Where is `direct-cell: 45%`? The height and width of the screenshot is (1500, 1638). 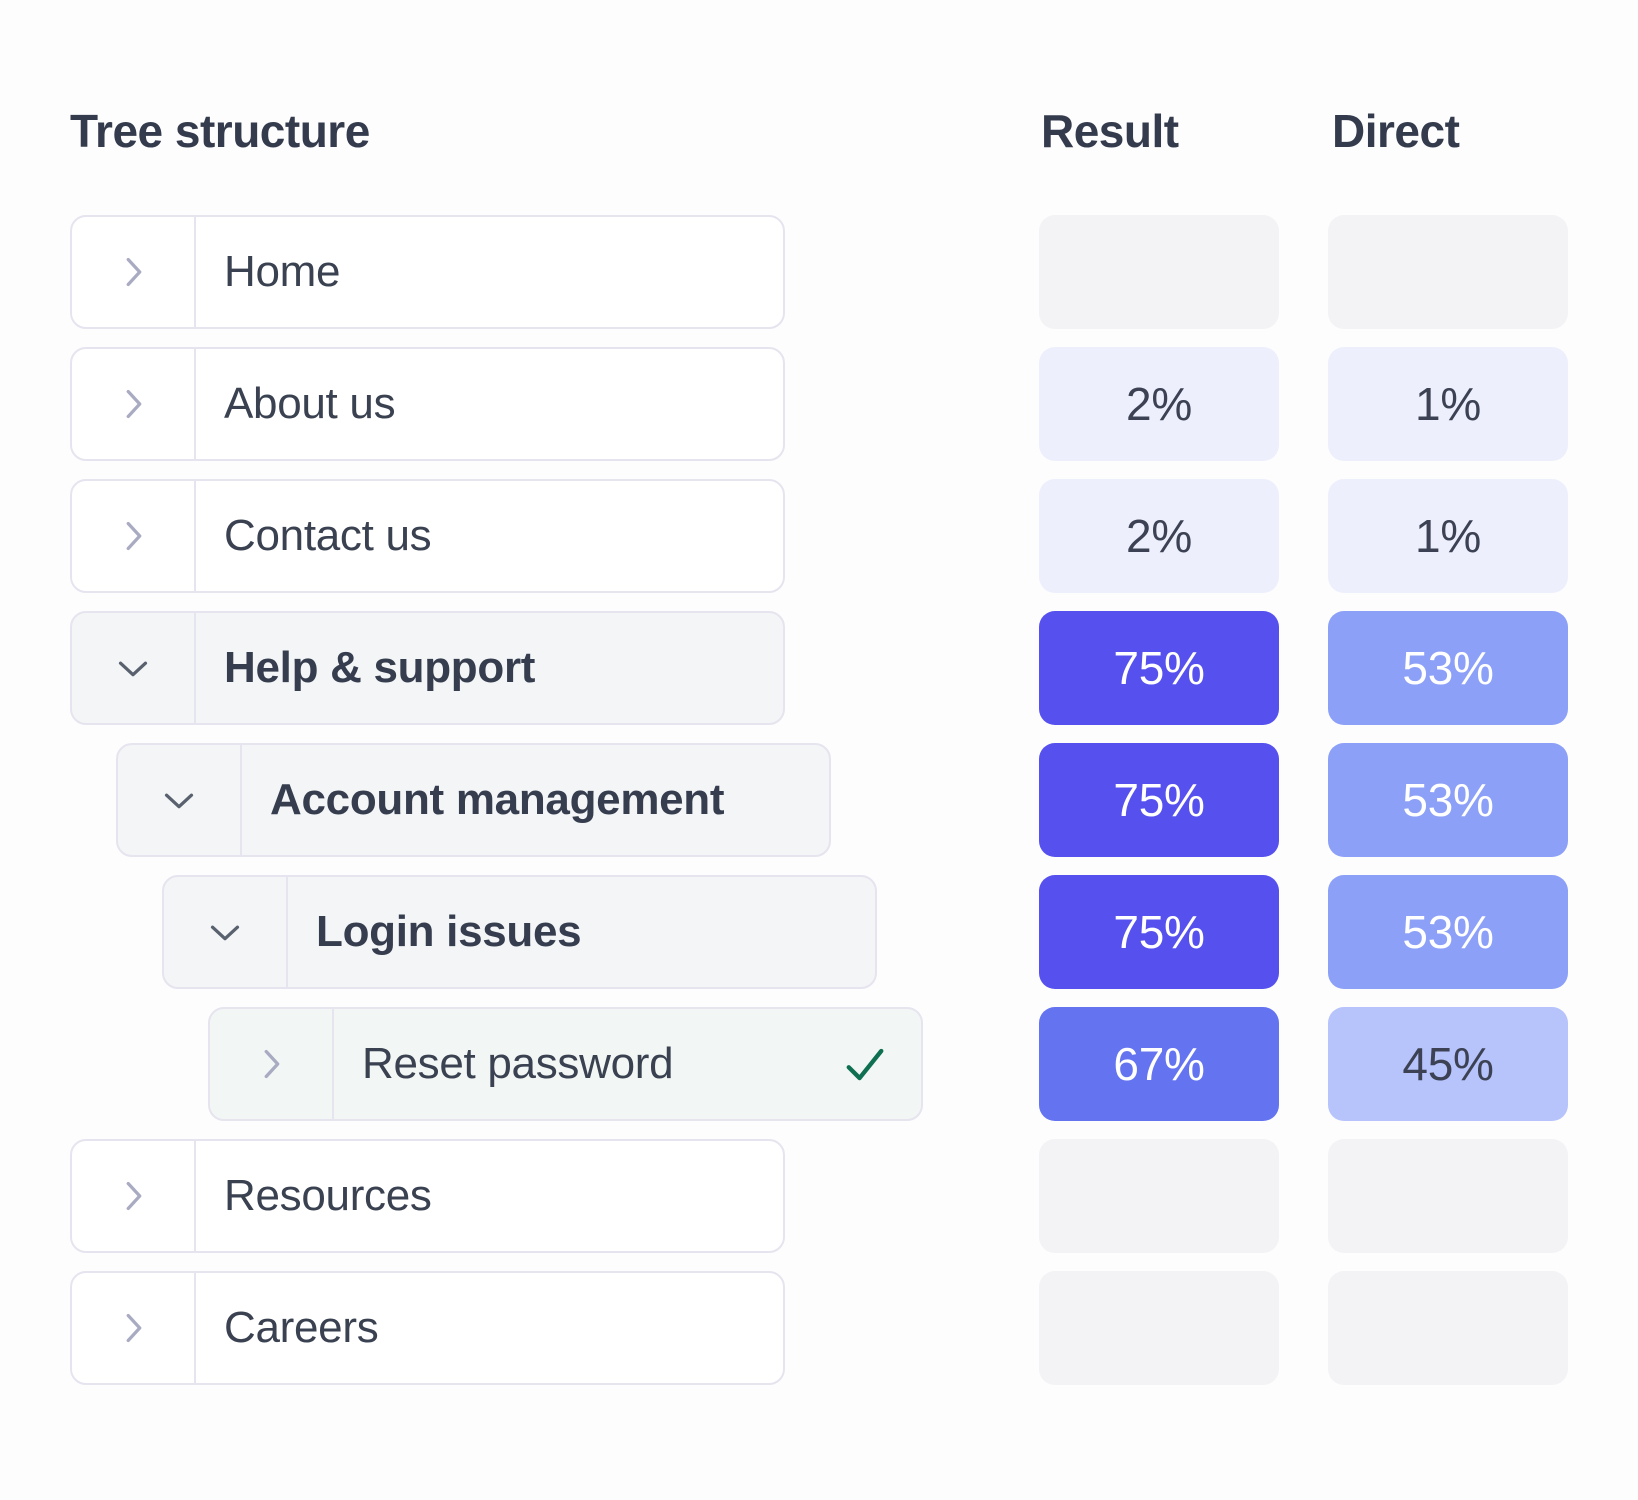 direct-cell: 45% is located at coordinates (1448, 1064).